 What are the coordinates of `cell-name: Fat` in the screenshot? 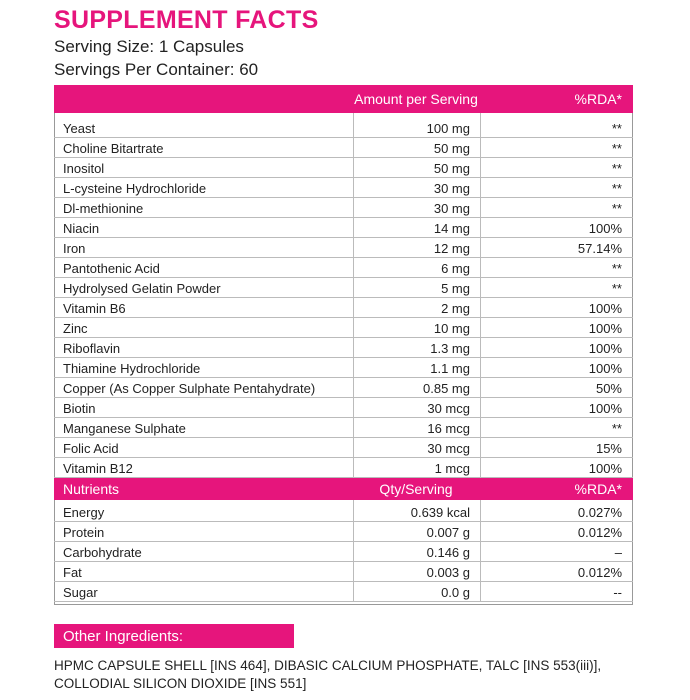 It's located at (72, 572).